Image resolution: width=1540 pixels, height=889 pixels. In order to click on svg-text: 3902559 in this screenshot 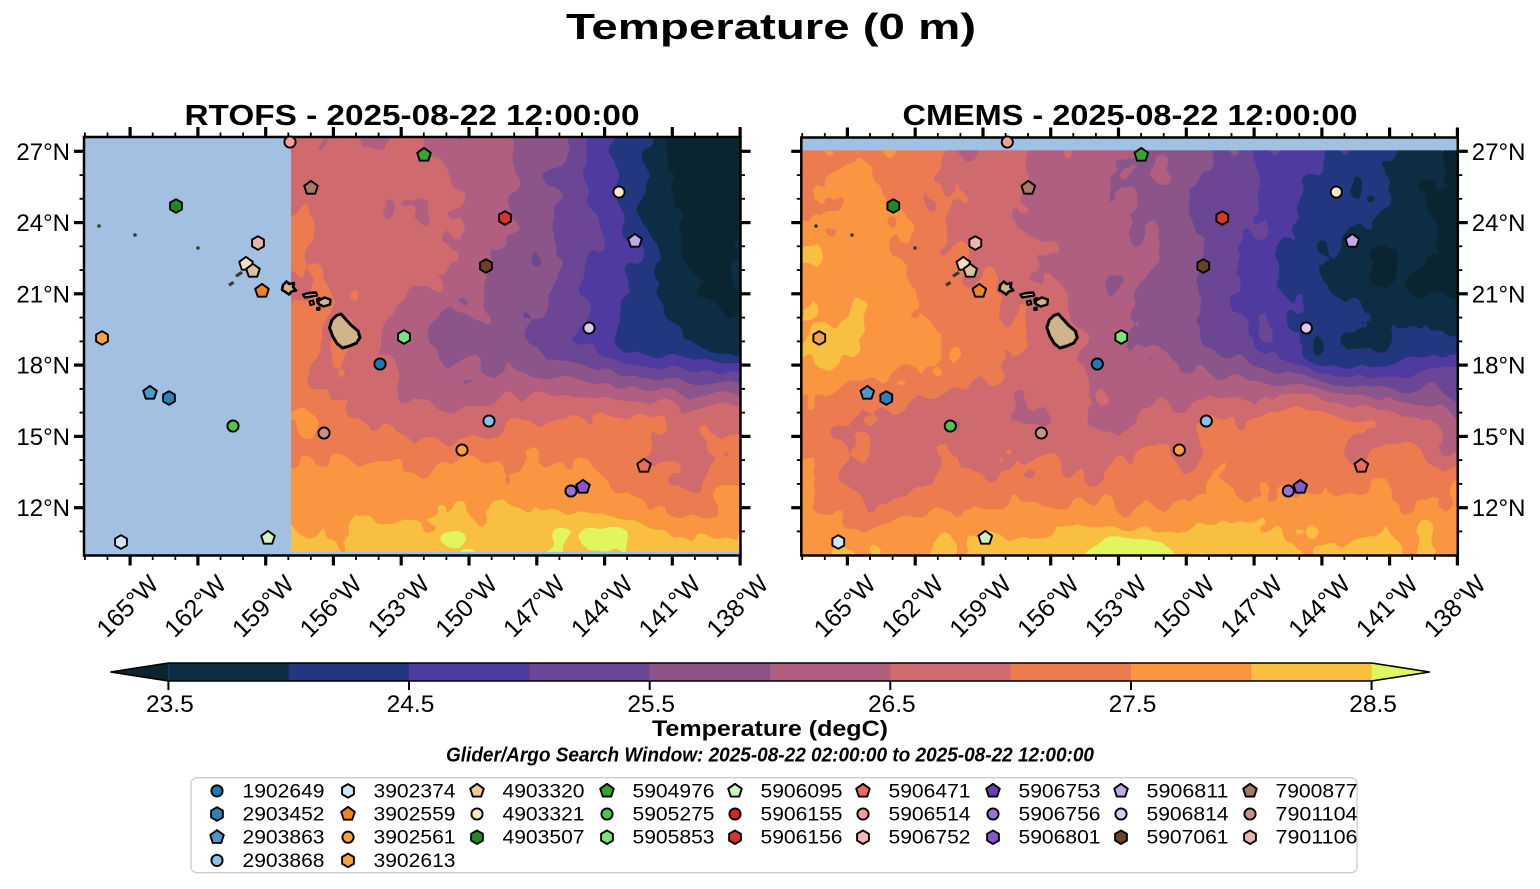, I will do `click(415, 815)`.